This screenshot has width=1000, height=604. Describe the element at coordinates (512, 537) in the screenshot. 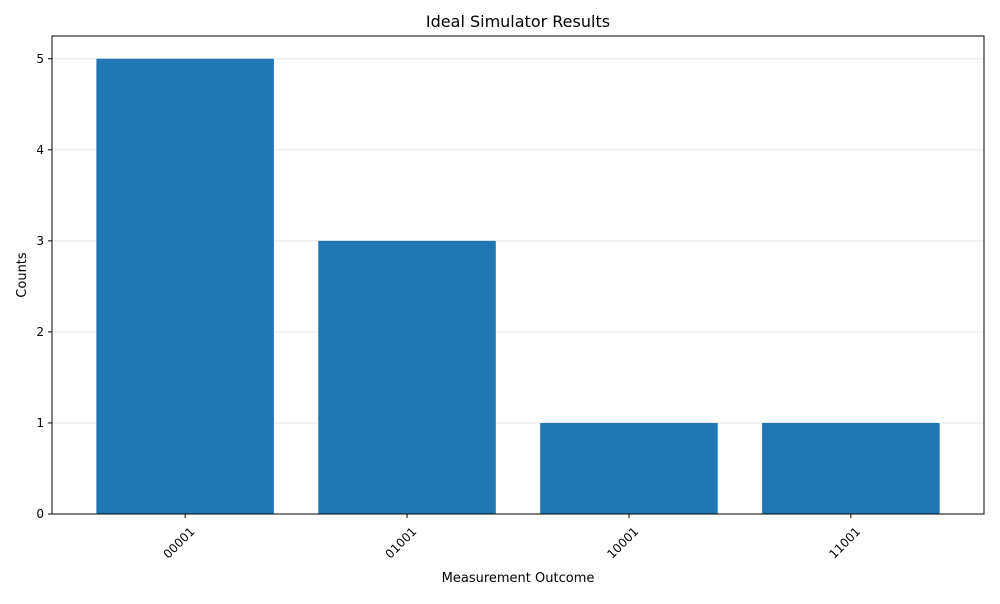

I see `x-axis-ticks: 00001 01001 10001 11001` at that location.